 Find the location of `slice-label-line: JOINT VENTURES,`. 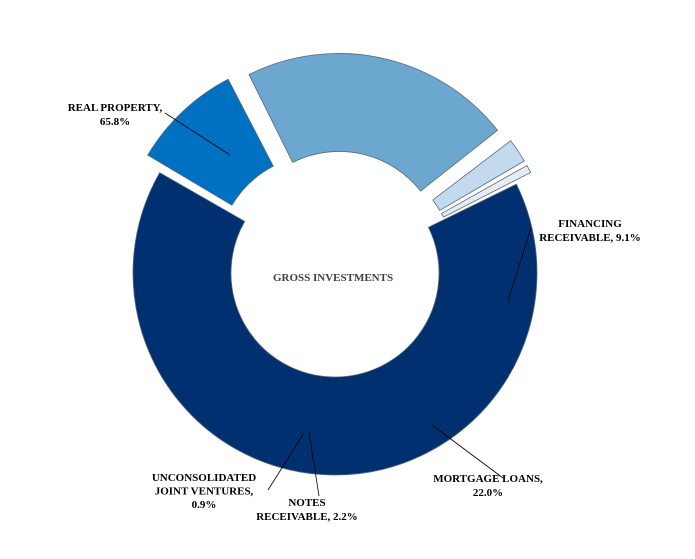

slice-label-line: JOINT VENTURES, is located at coordinates (204, 492).